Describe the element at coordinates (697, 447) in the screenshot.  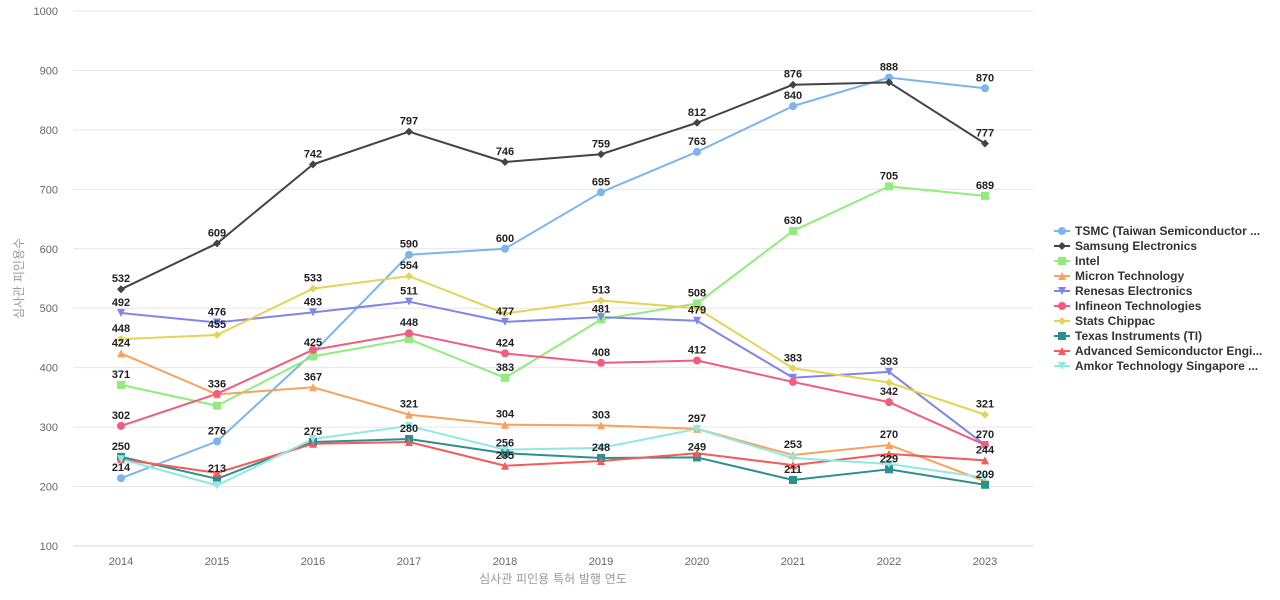
I see `data-label: 249` at that location.